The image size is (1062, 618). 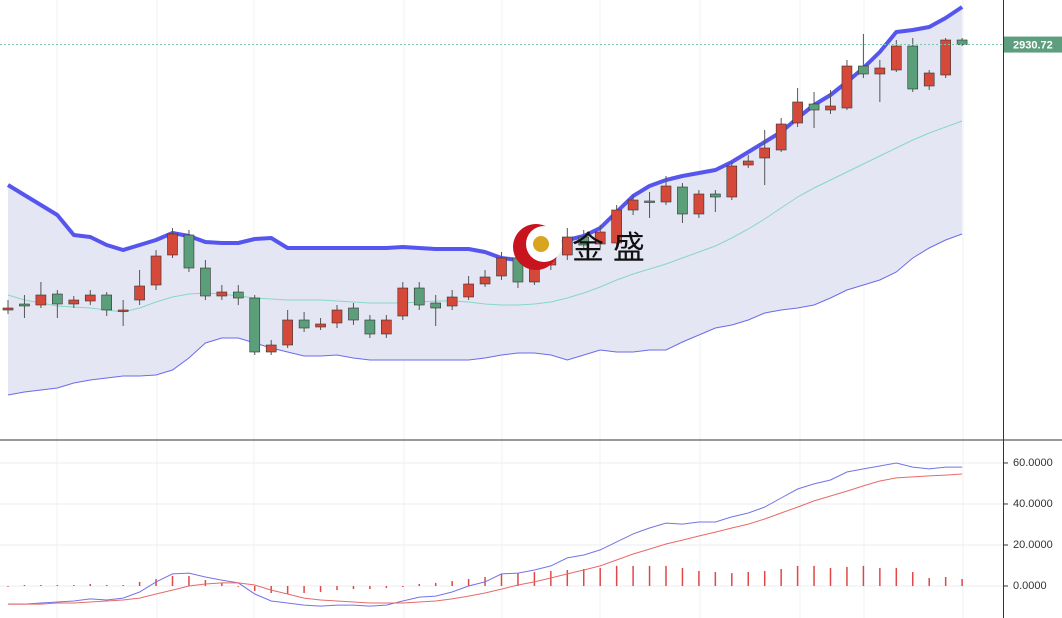 I want to click on y-tick-label: 20.0000, so click(x=1033, y=545).